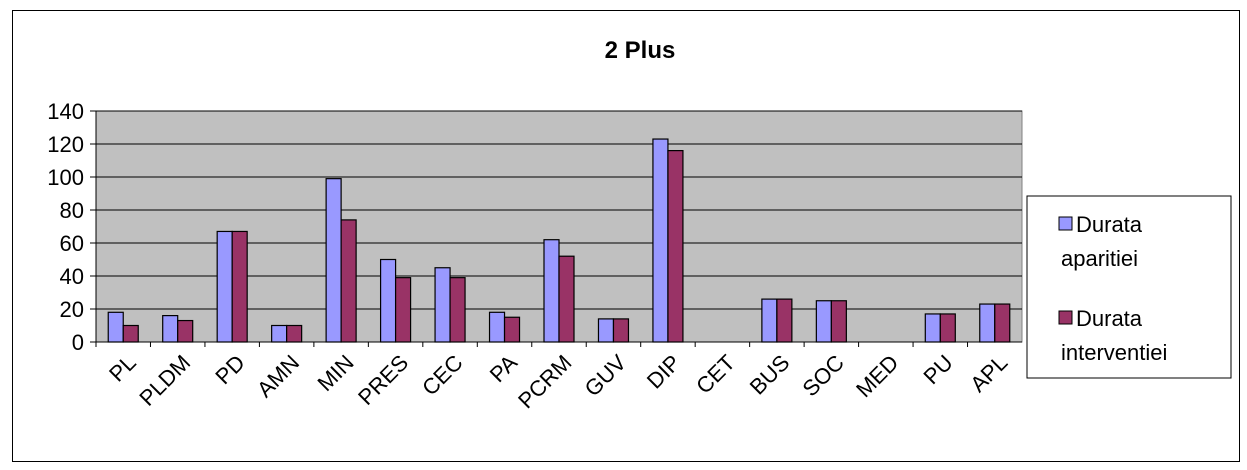 Image resolution: width=1247 pixels, height=470 pixels. Describe the element at coordinates (544, 381) in the screenshot. I see `category-label: PCRM` at that location.